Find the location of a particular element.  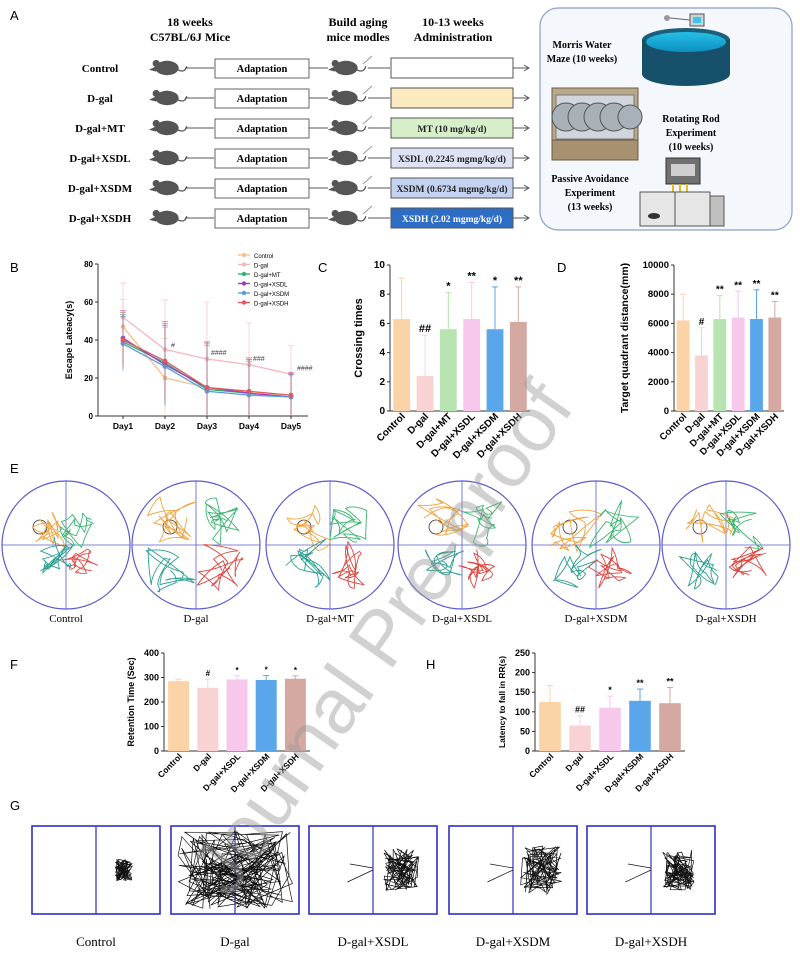

dose-label: XSDH (2.02 mgmg/kg/d) is located at coordinates (452, 219).